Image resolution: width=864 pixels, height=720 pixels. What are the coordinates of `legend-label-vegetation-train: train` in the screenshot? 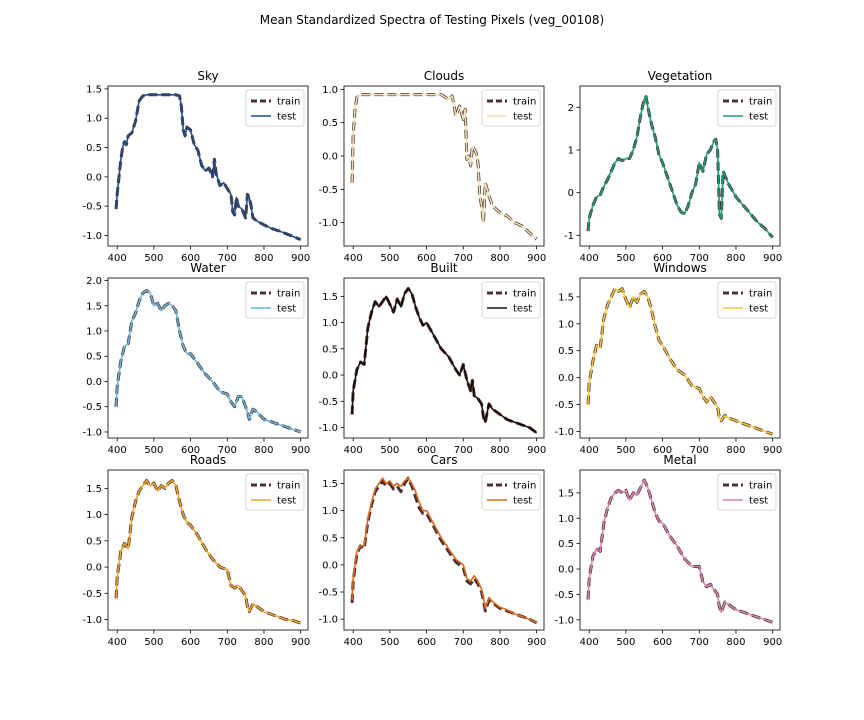 It's located at (760, 102).